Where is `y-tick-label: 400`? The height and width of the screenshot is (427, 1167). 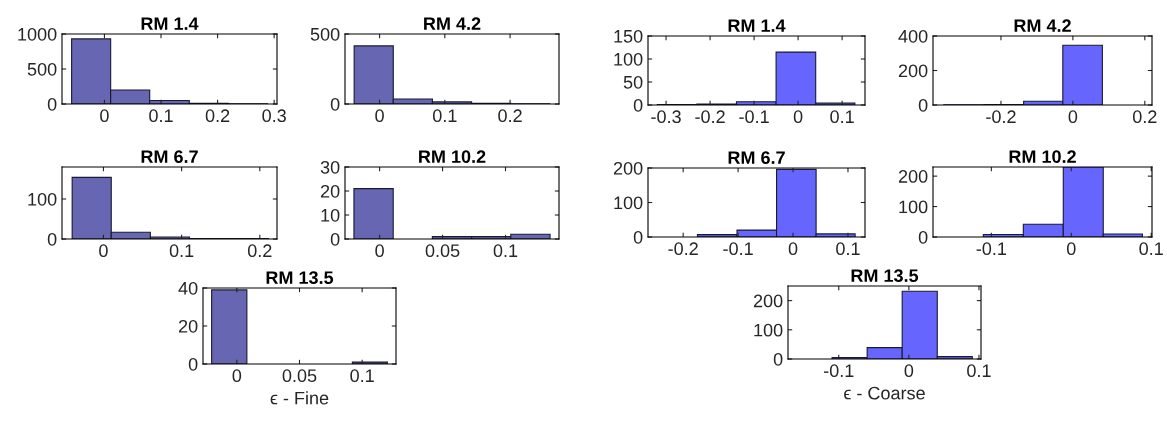 y-tick-label: 400 is located at coordinates (913, 36).